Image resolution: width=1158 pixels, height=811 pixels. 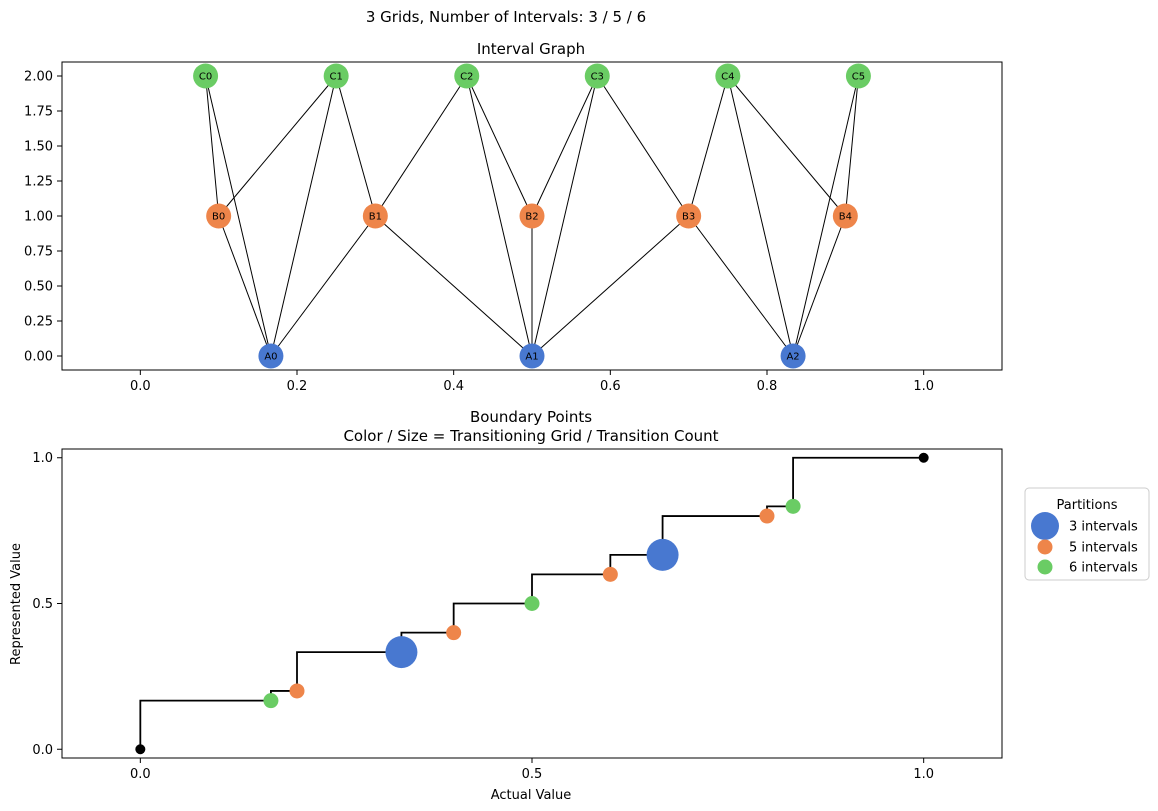 I want to click on boundary-points-ylabel: Represented Value, so click(x=16, y=604).